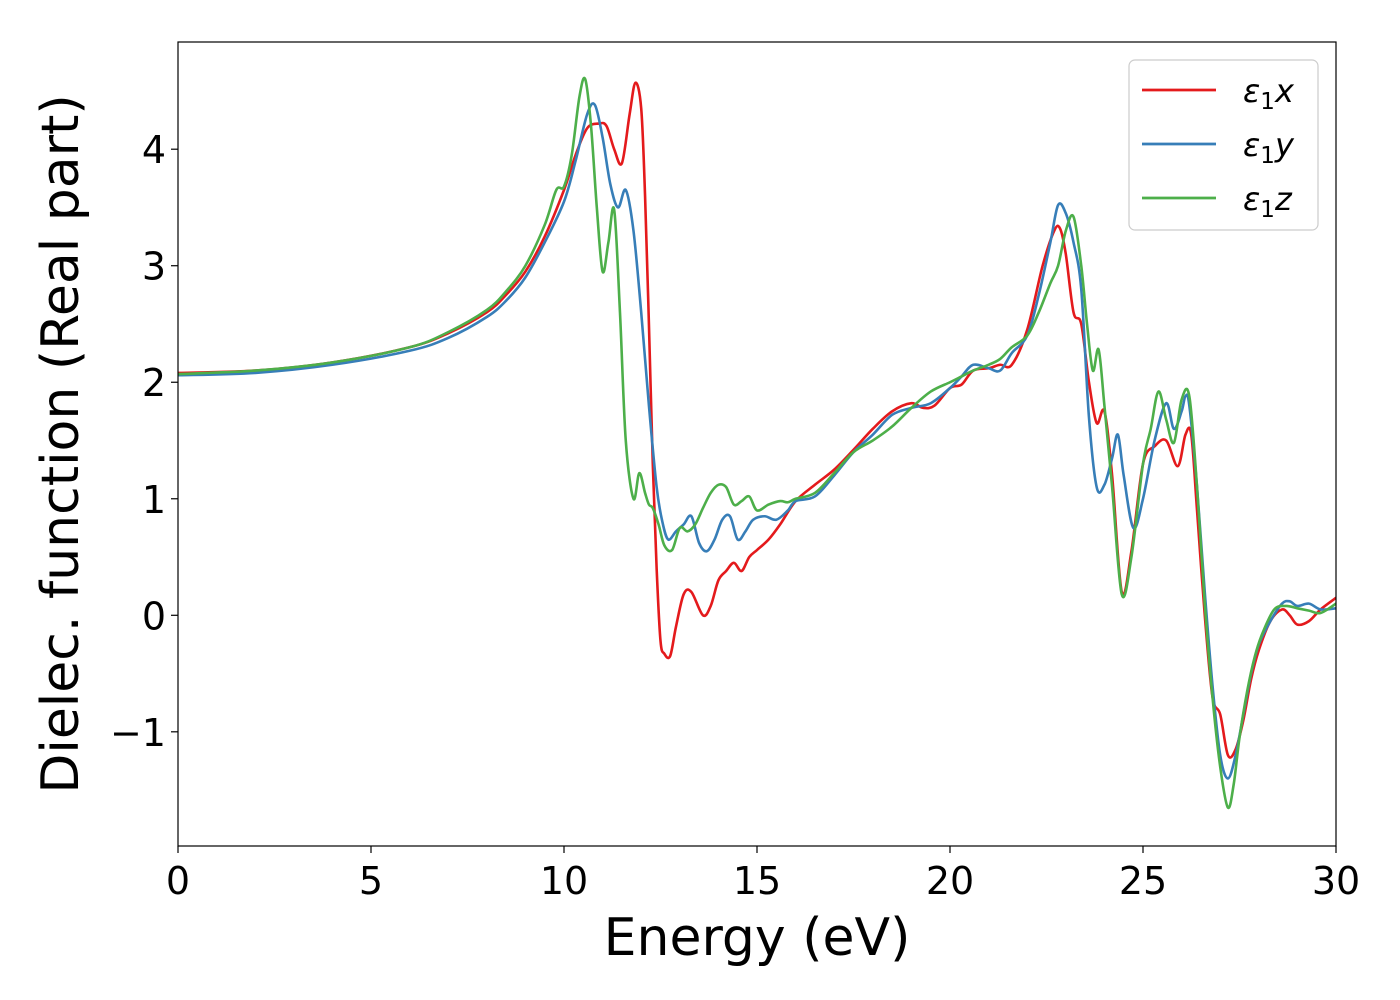  Describe the element at coordinates (1336, 881) in the screenshot. I see `x-tick-label: 30` at that location.